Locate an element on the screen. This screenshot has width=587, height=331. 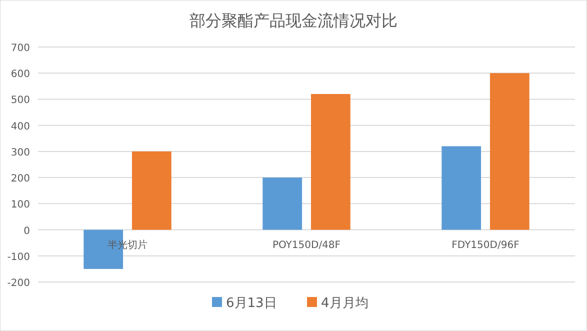
y-tick-label: -200 is located at coordinates (18, 283).